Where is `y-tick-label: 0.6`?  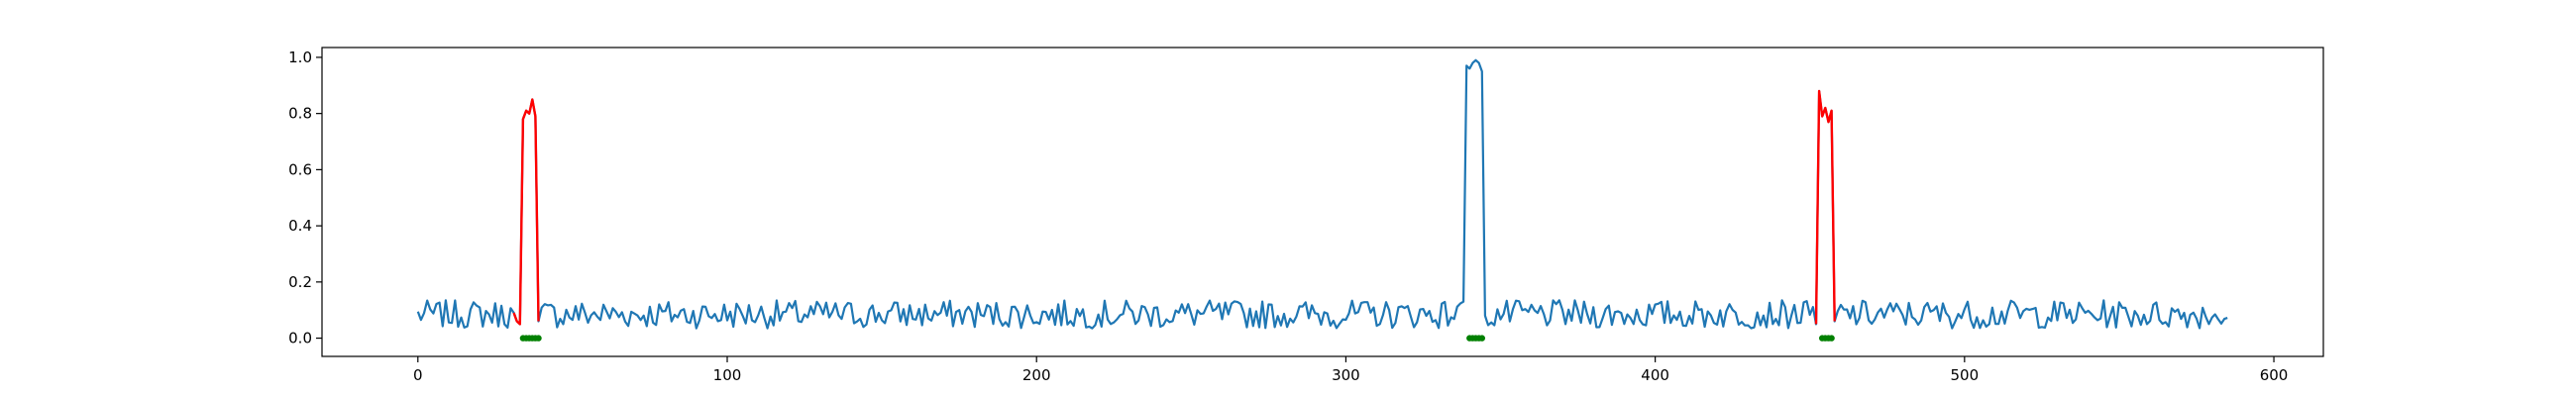 y-tick-label: 0.6 is located at coordinates (300, 169).